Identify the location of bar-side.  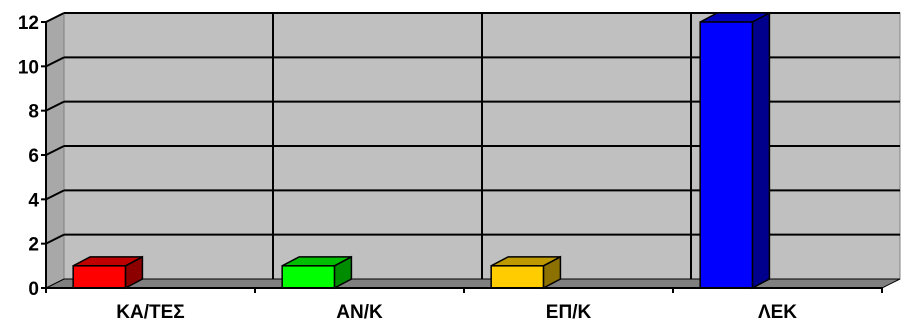
(761, 150).